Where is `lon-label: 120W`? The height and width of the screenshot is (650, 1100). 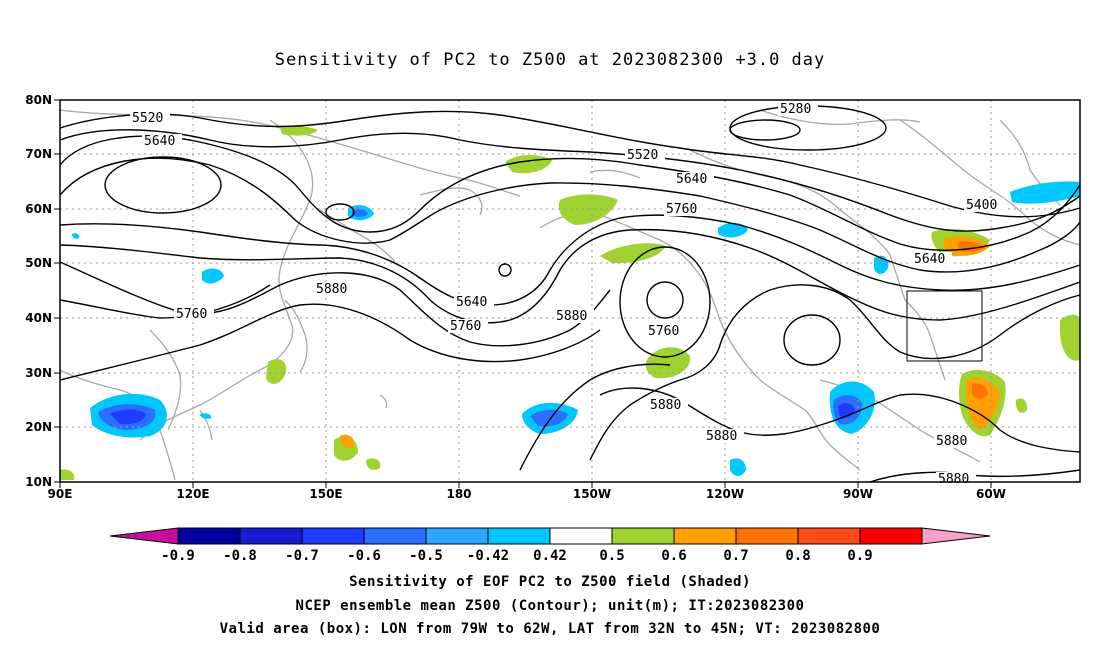
lon-label: 120W is located at coordinates (725, 494).